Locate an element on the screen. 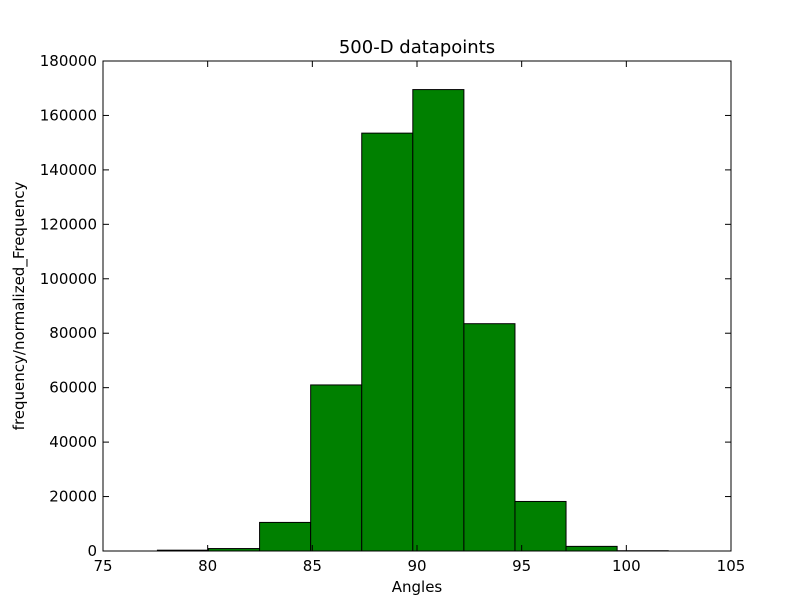 This screenshot has height=612, width=812. y-tick-label: 100000 is located at coordinates (68, 279).